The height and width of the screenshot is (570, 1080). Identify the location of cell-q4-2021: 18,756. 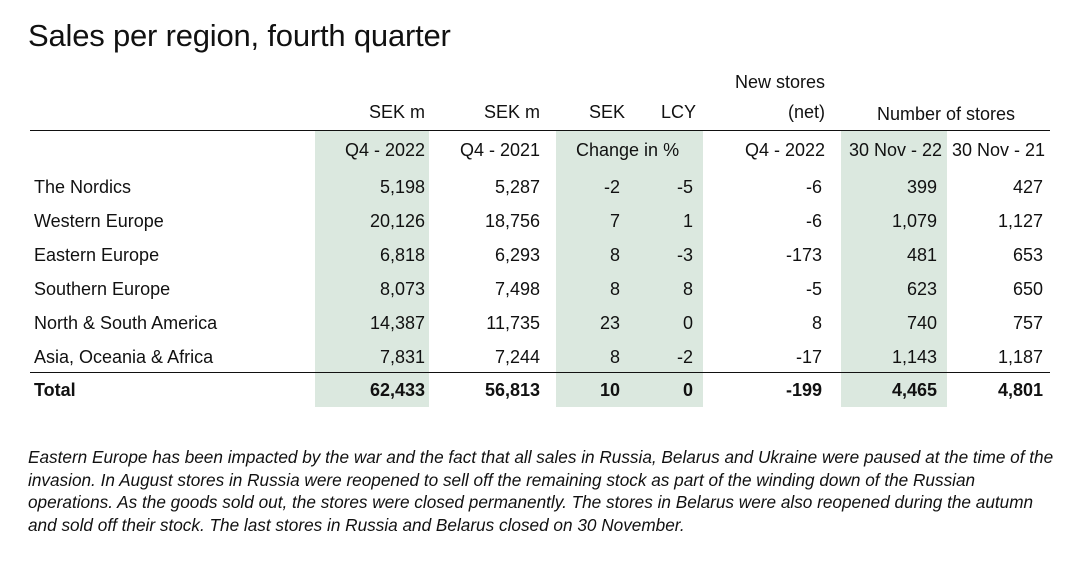
(512, 221).